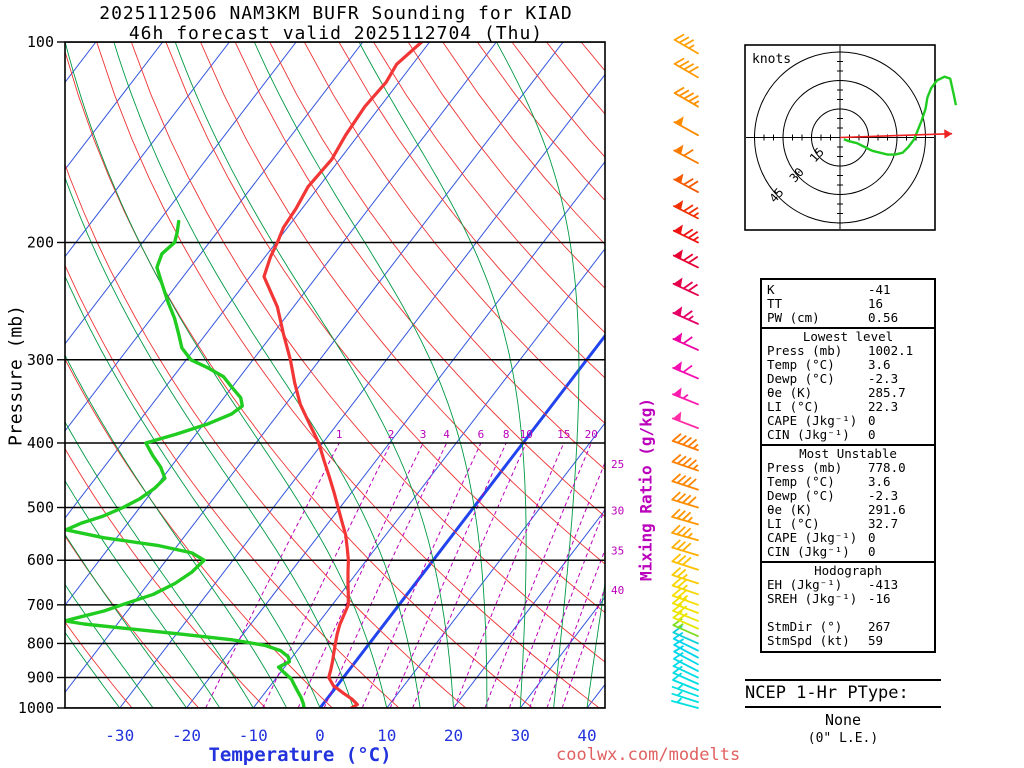 This screenshot has height=768, width=1024. I want to click on index-row: LI (°C) 32.7, so click(848, 524).